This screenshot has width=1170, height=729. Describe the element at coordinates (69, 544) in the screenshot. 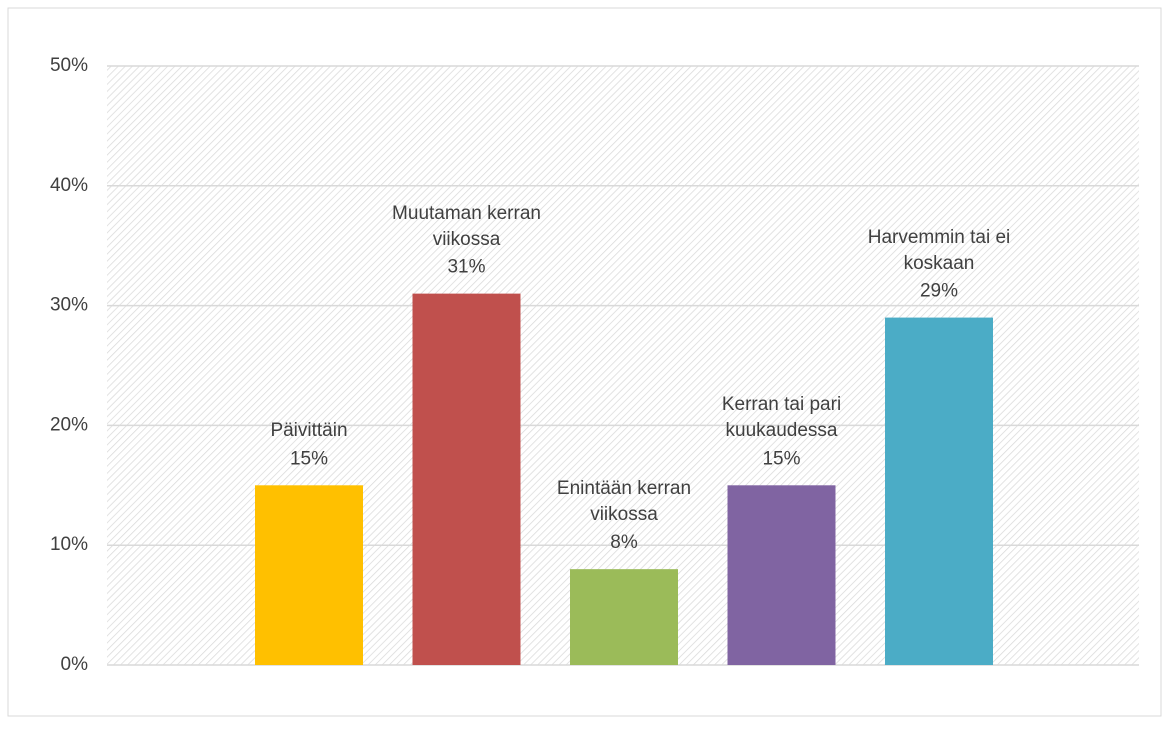

I see `y-tick-label: 10%` at that location.